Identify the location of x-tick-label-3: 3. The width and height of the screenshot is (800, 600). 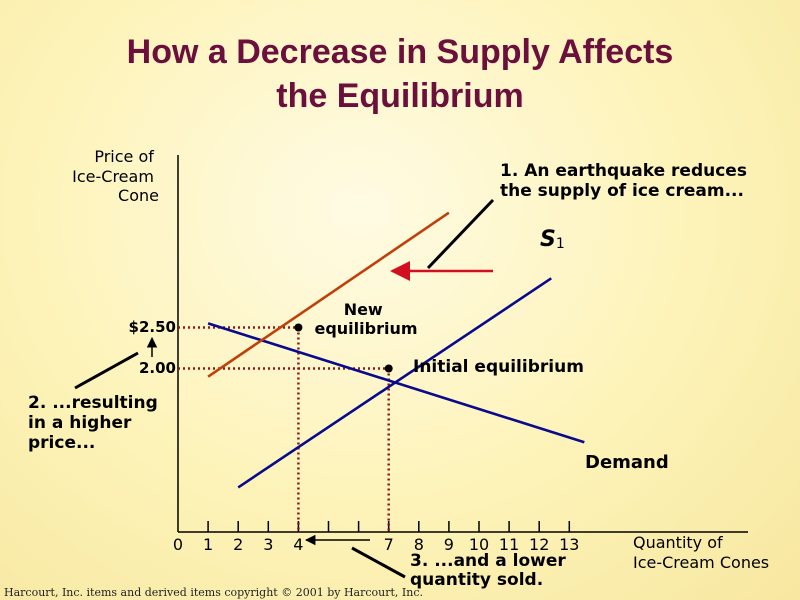
(268, 544).